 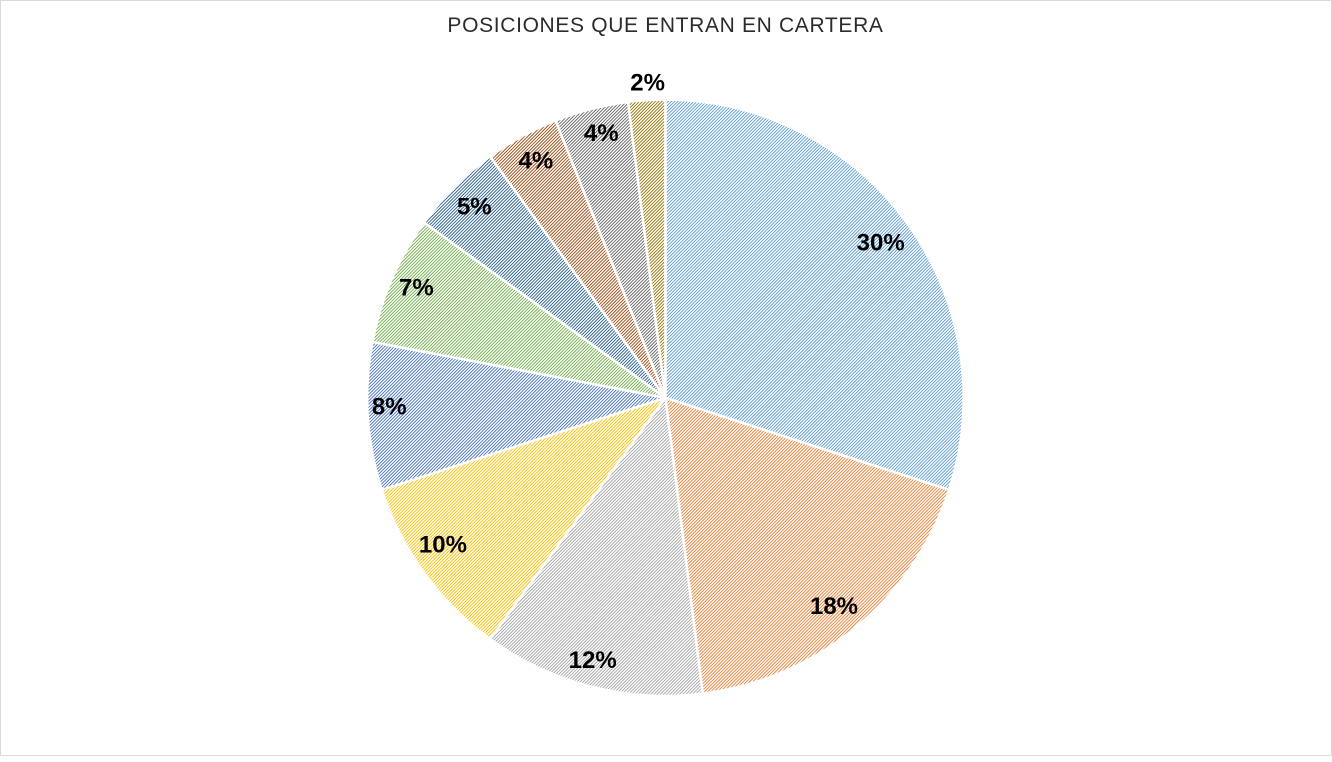 What do you see at coordinates (834, 606) in the screenshot?
I see `svg-text: 18%` at bounding box center [834, 606].